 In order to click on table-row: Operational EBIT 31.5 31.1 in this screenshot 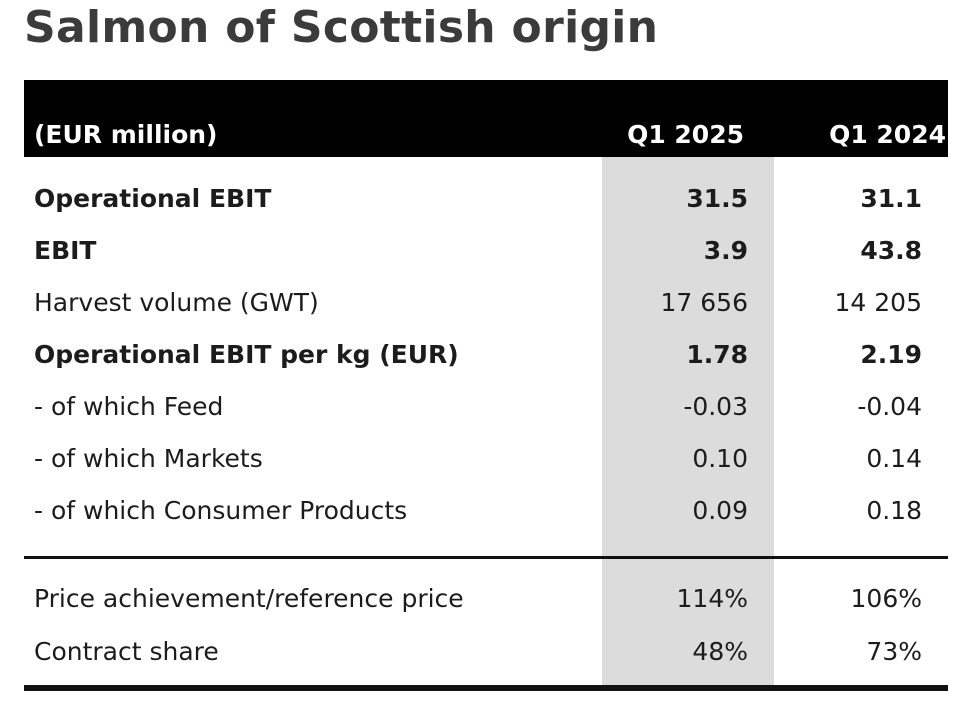, I will do `click(480, 204)`.